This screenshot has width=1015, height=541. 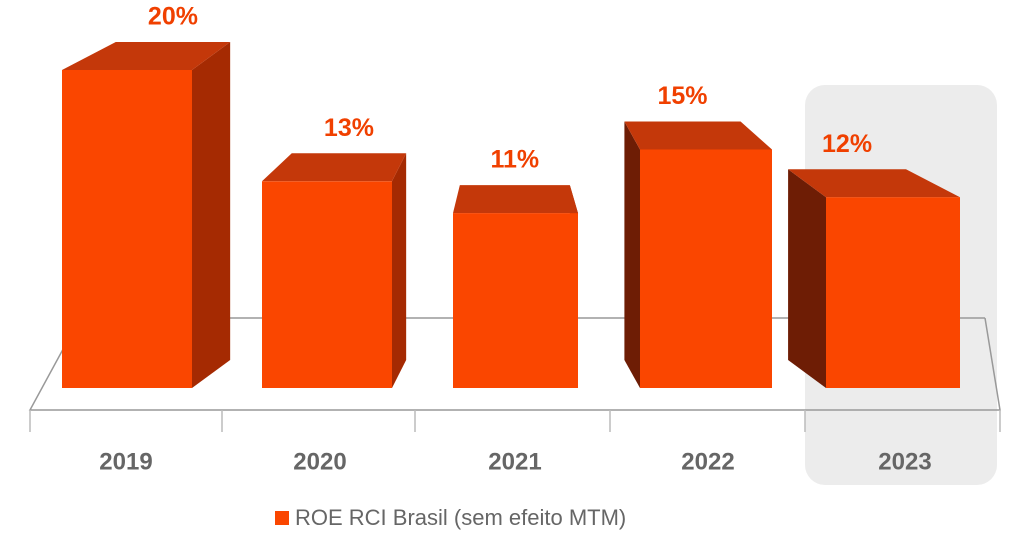 What do you see at coordinates (173, 17) in the screenshot?
I see `value-label: 20%` at bounding box center [173, 17].